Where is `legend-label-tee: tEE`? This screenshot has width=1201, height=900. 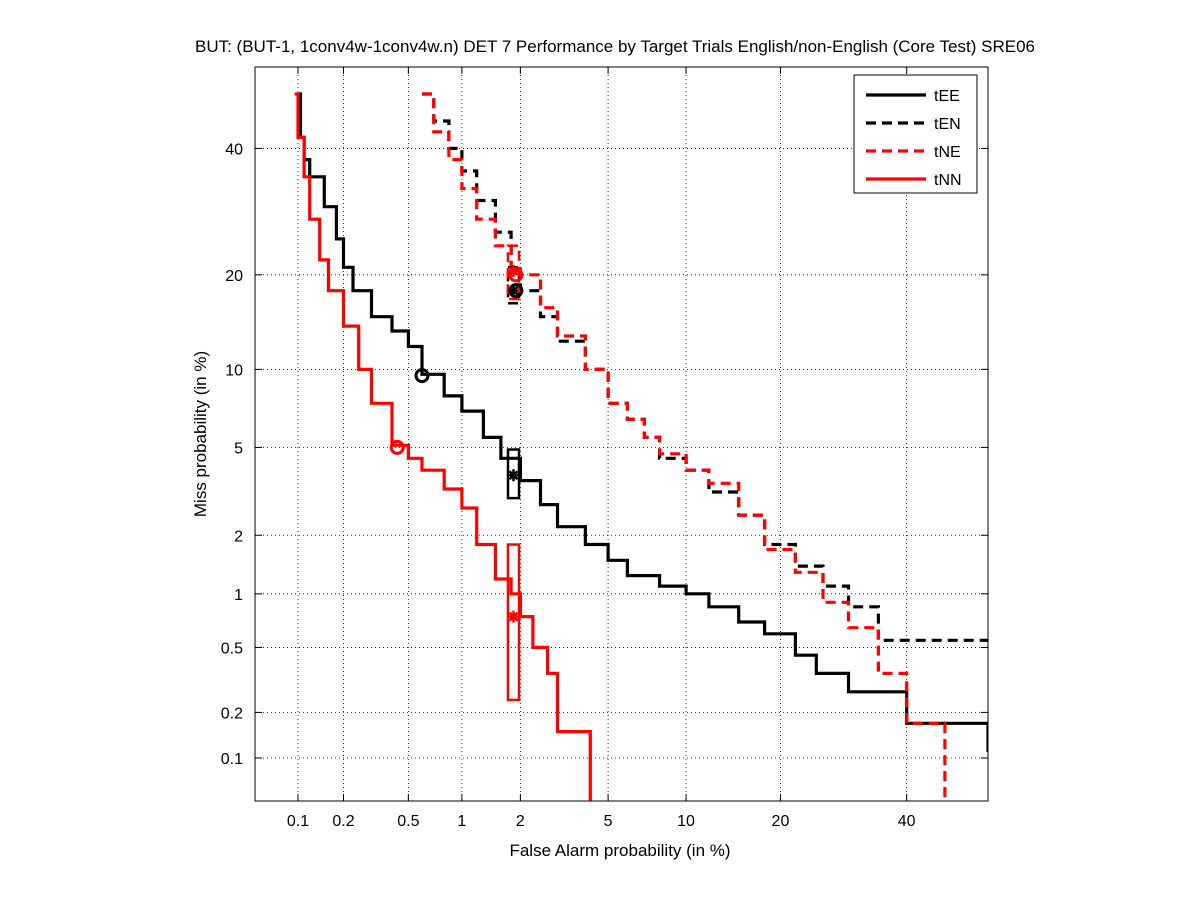
legend-label-tee: tEE is located at coordinates (947, 96).